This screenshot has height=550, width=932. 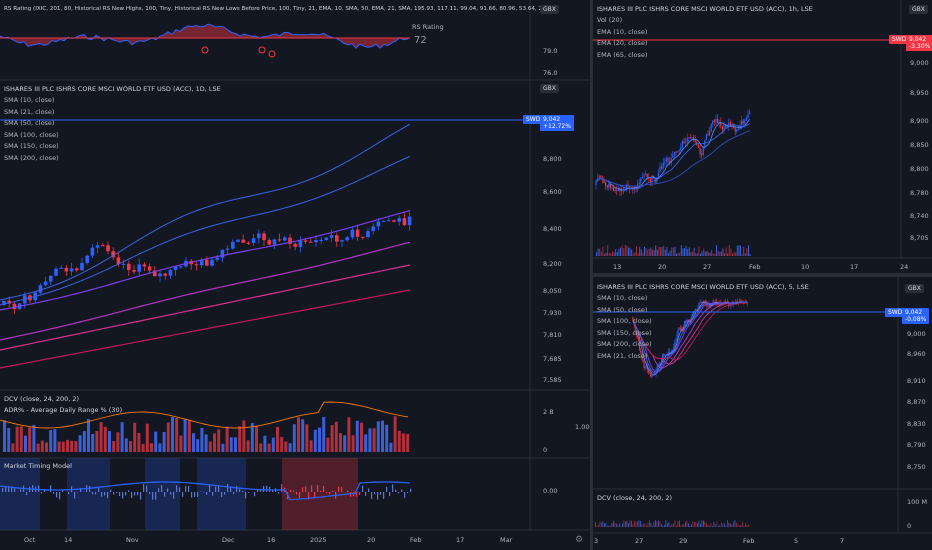 I want to click on indicator-sma-10: SMA (10, close), so click(x=29, y=100).